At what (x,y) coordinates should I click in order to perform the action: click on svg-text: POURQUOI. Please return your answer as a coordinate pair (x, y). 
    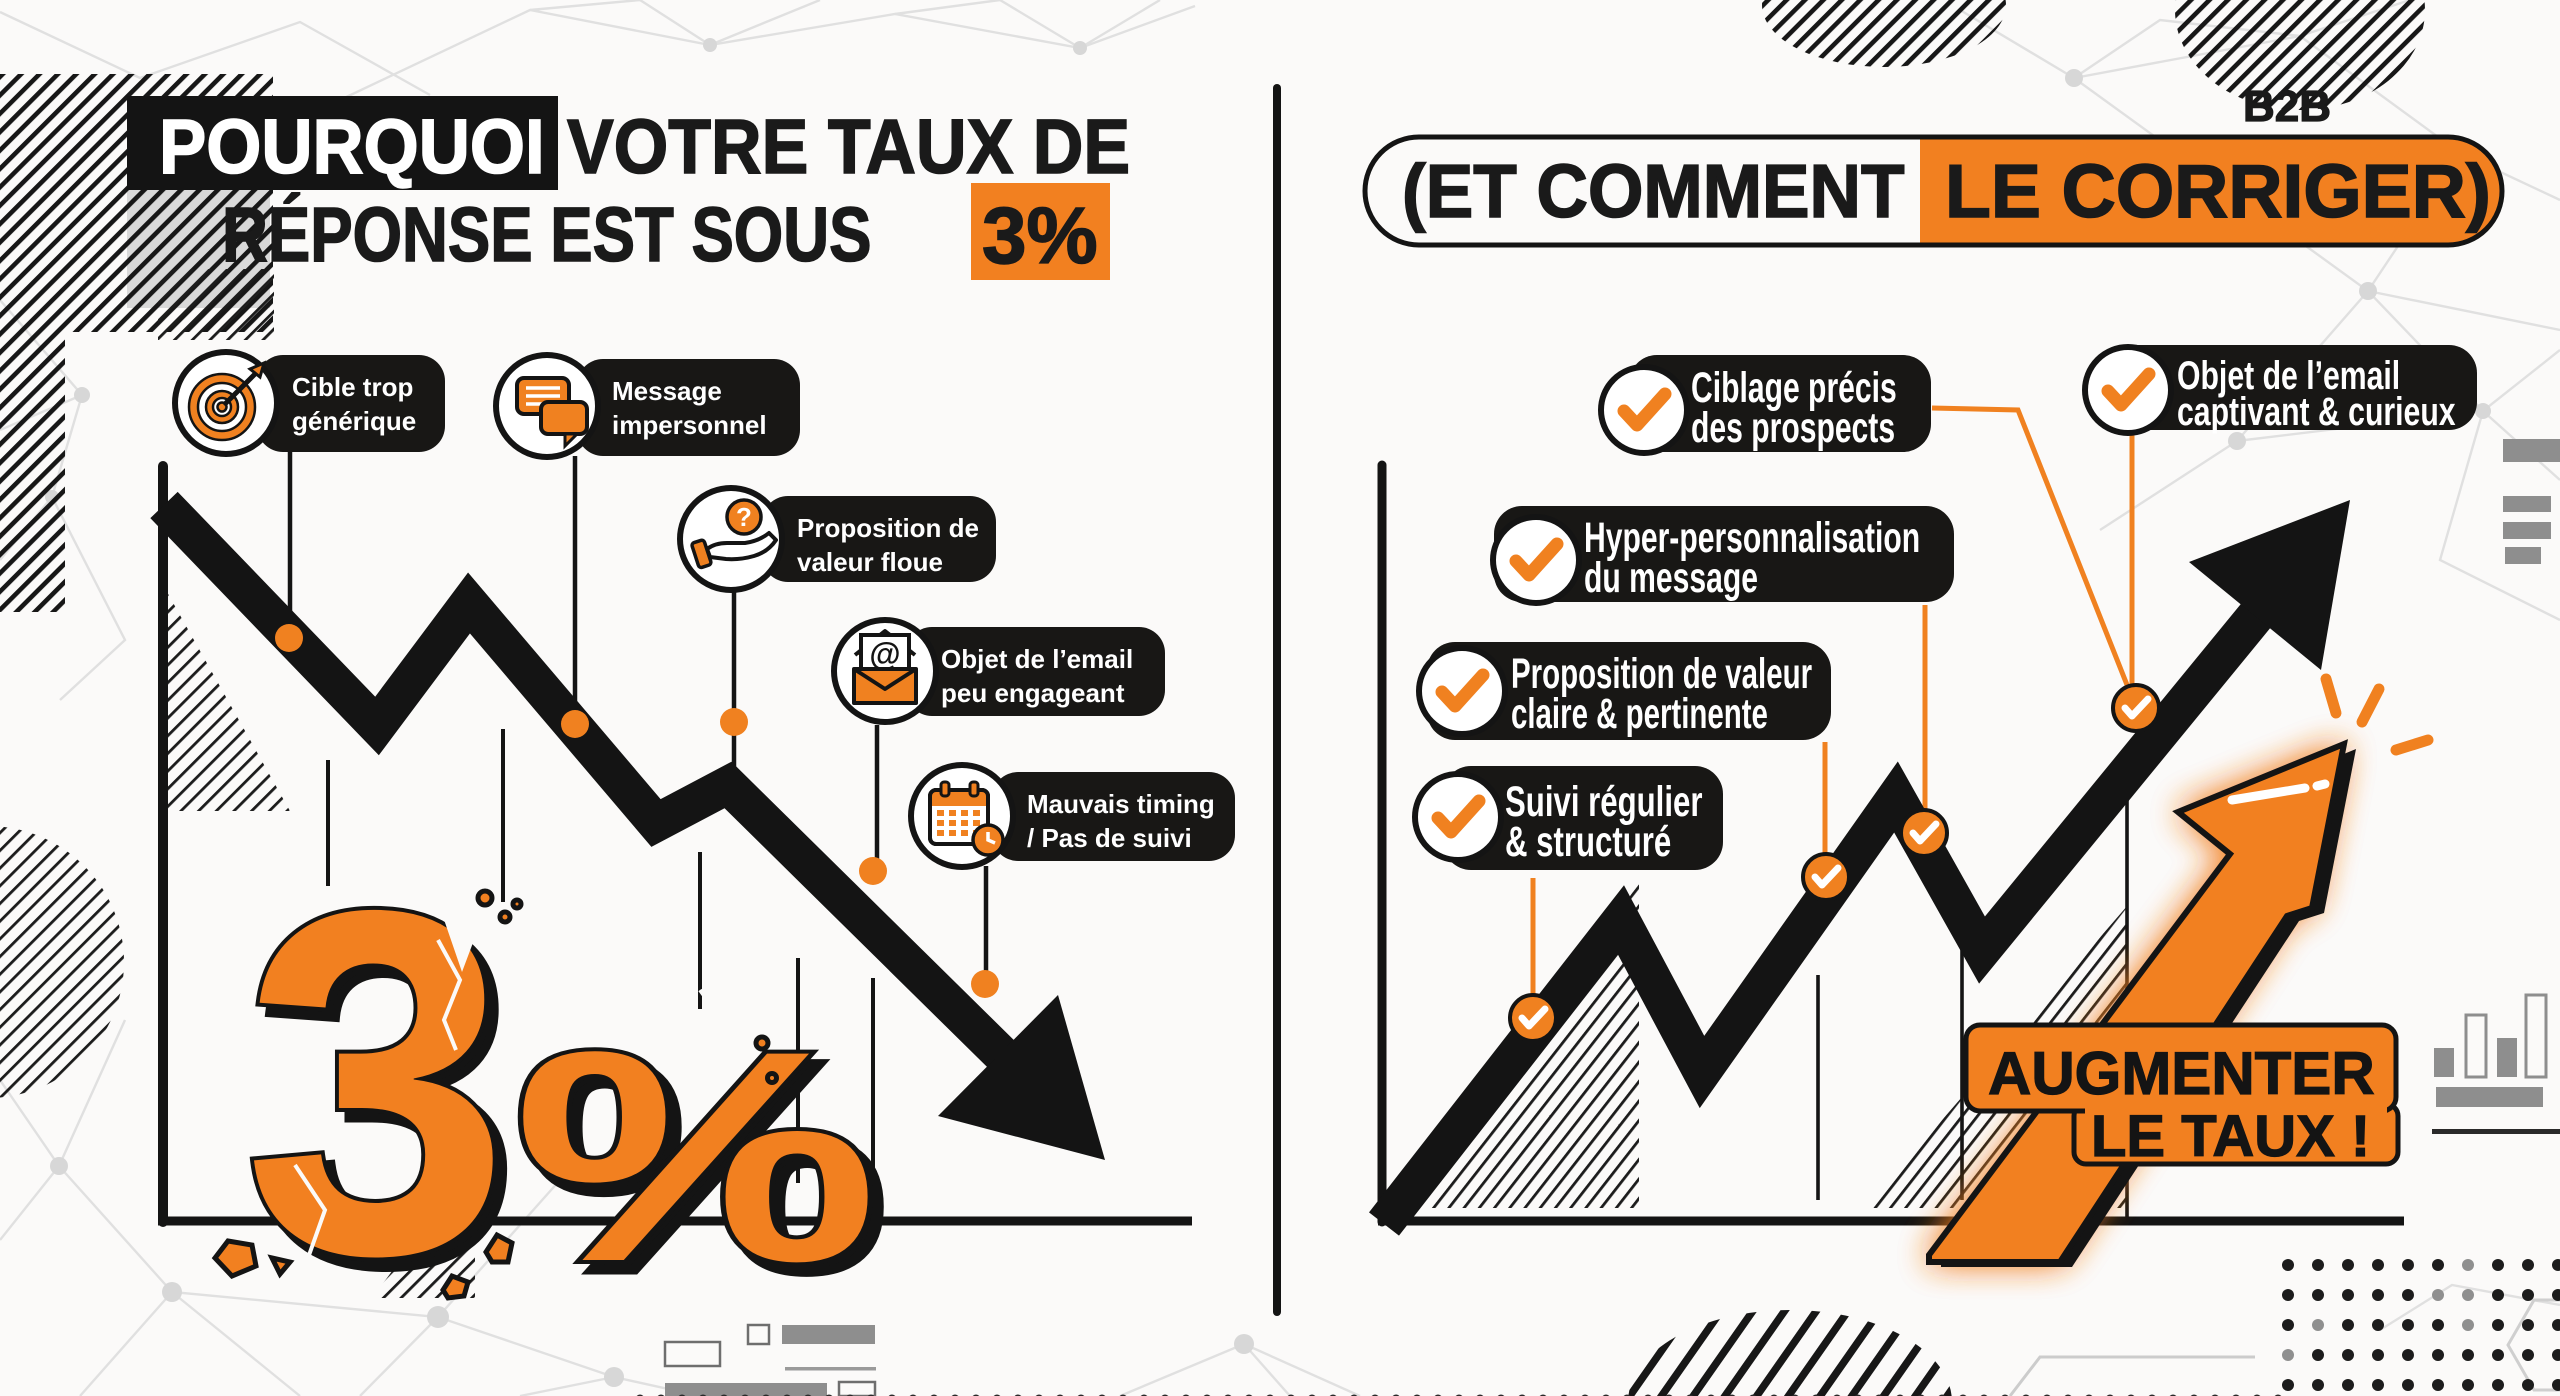
    Looking at the image, I should click on (352, 146).